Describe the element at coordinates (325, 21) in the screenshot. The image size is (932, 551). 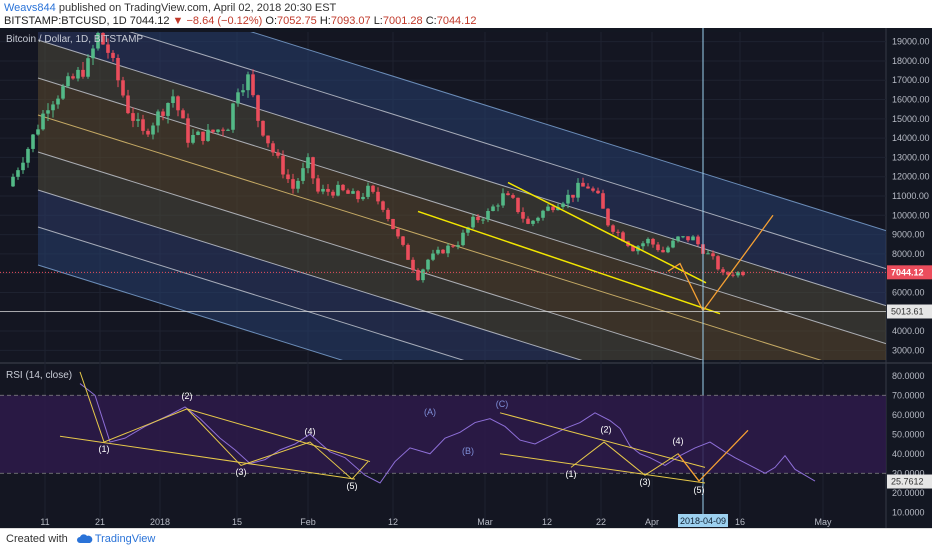
I see `high-label: H:` at that location.